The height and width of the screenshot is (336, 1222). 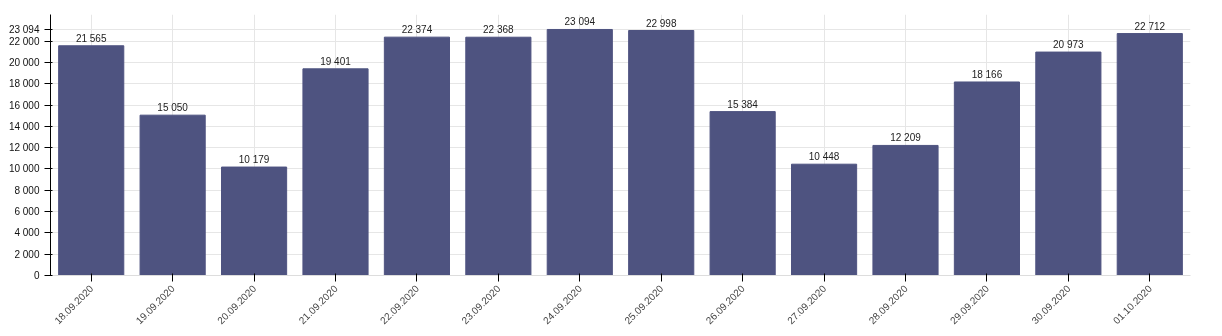 What do you see at coordinates (743, 104) in the screenshot?
I see `data-label: 15 384` at bounding box center [743, 104].